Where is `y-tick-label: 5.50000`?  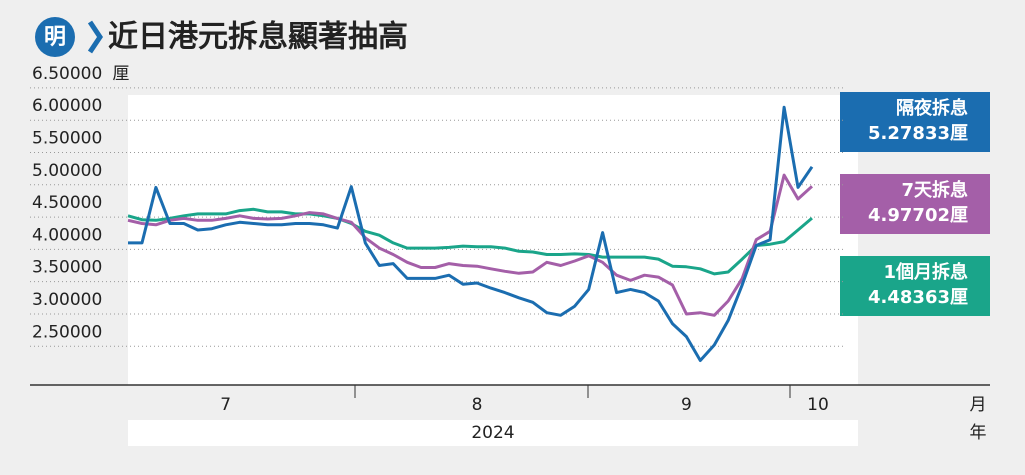
y-tick-label: 5.50000 is located at coordinates (67, 139).